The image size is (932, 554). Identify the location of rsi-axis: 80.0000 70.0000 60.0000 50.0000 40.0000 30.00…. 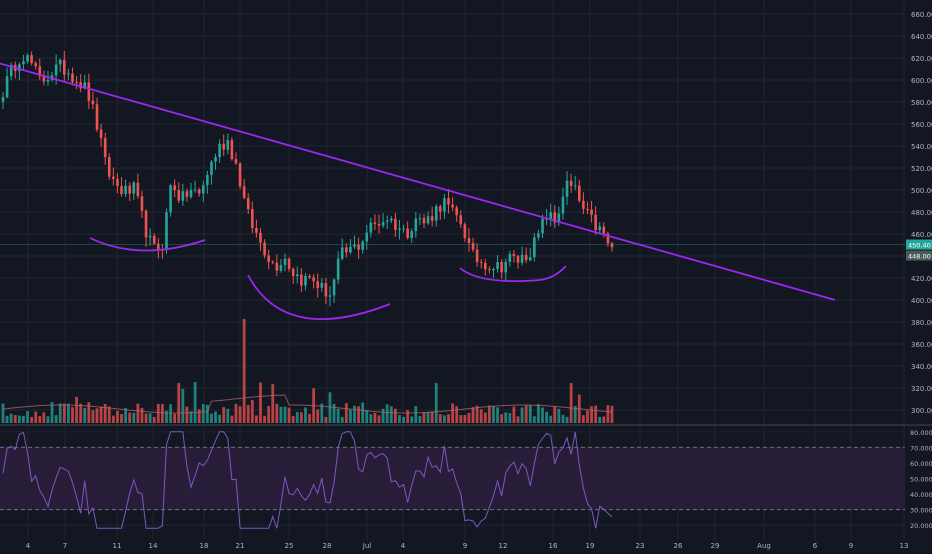
(921, 479).